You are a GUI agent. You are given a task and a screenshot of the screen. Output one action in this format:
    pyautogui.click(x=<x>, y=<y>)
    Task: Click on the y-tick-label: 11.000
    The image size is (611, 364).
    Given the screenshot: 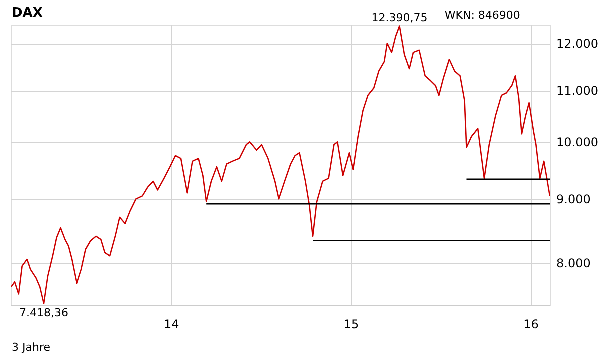 What is the action you would take?
    pyautogui.click(x=577, y=91)
    